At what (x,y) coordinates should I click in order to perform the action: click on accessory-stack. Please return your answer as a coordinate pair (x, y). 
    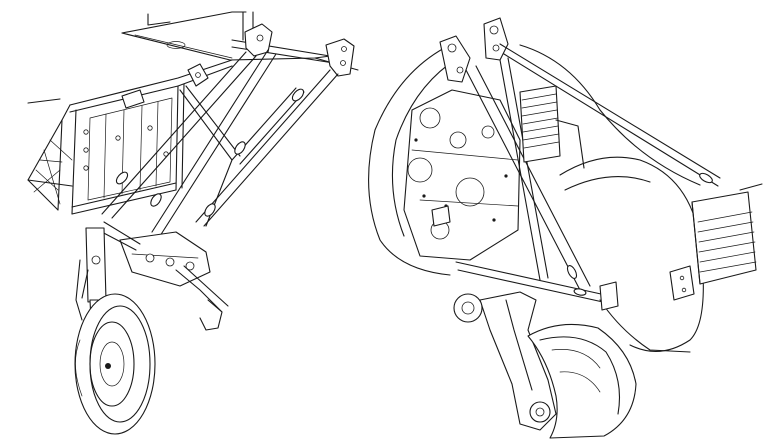
    Looking at the image, I should click on (552, 127).